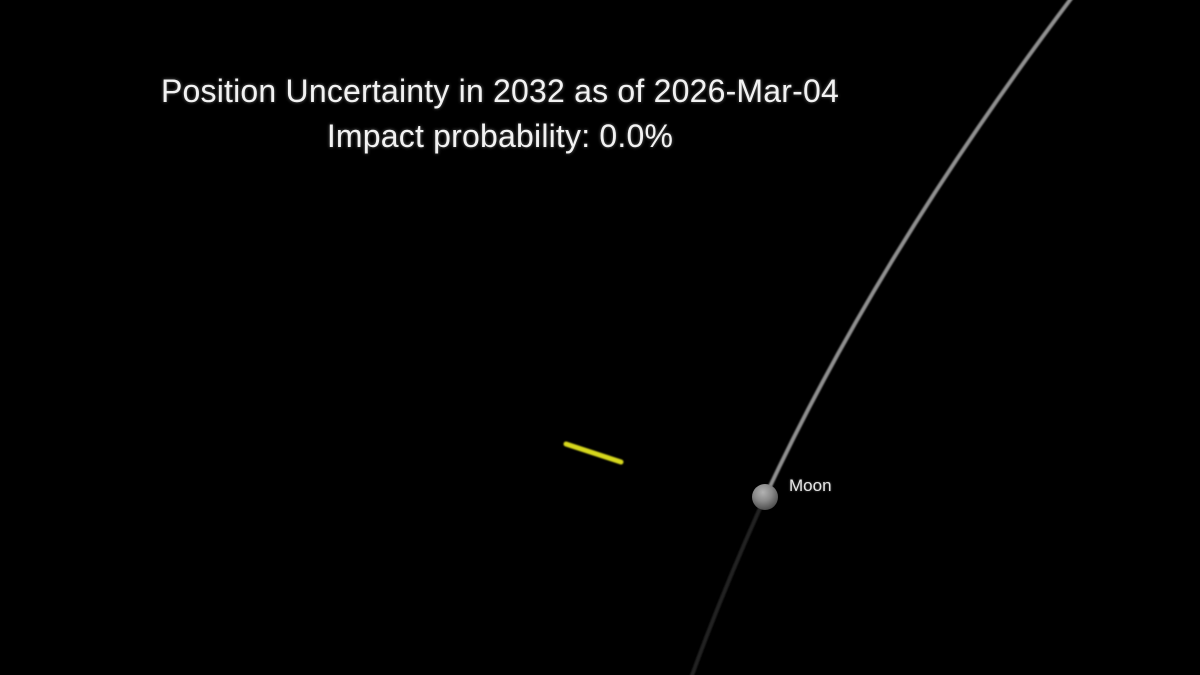 The image size is (1200, 675). Describe the element at coordinates (765, 497) in the screenshot. I see `moon-body` at that location.